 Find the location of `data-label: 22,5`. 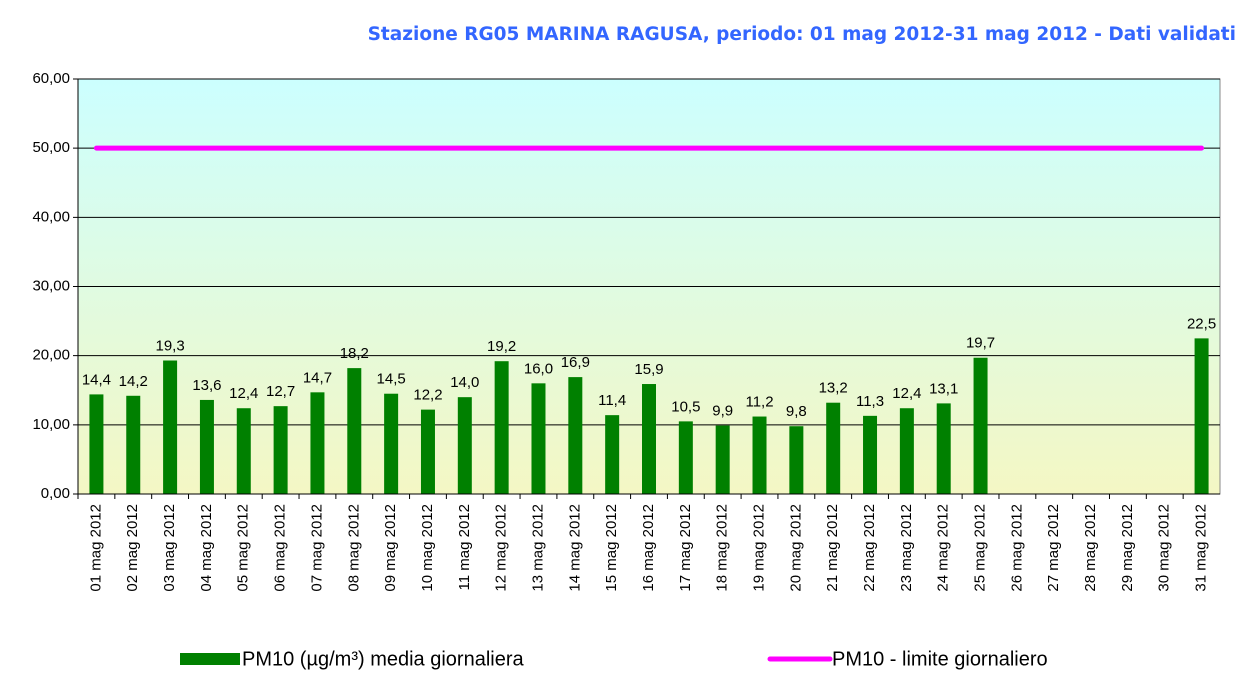

data-label: 22,5 is located at coordinates (1201, 323).